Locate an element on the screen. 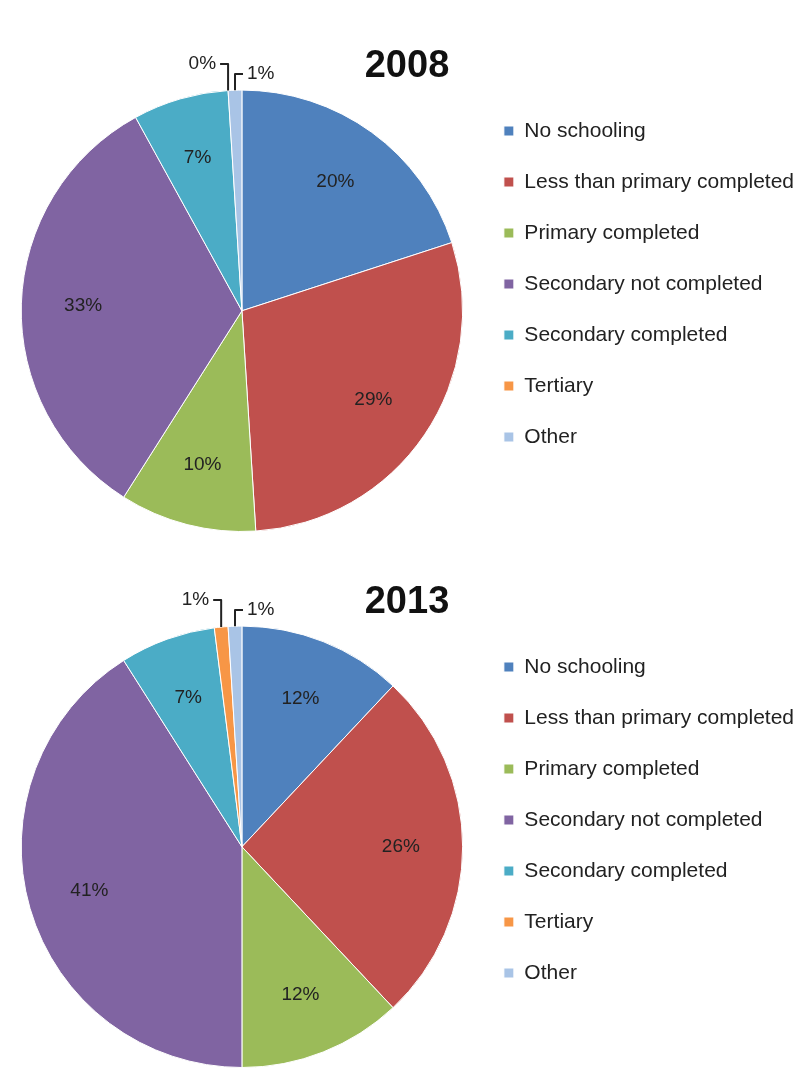 The image size is (804, 1072). data-label: 29% is located at coordinates (373, 399).